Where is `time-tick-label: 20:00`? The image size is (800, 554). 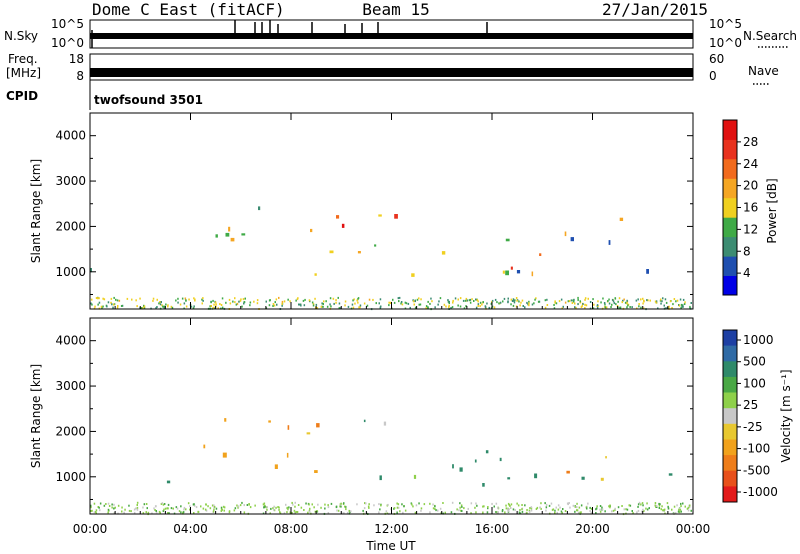
time-tick-label: 20:00 is located at coordinates (592, 529).